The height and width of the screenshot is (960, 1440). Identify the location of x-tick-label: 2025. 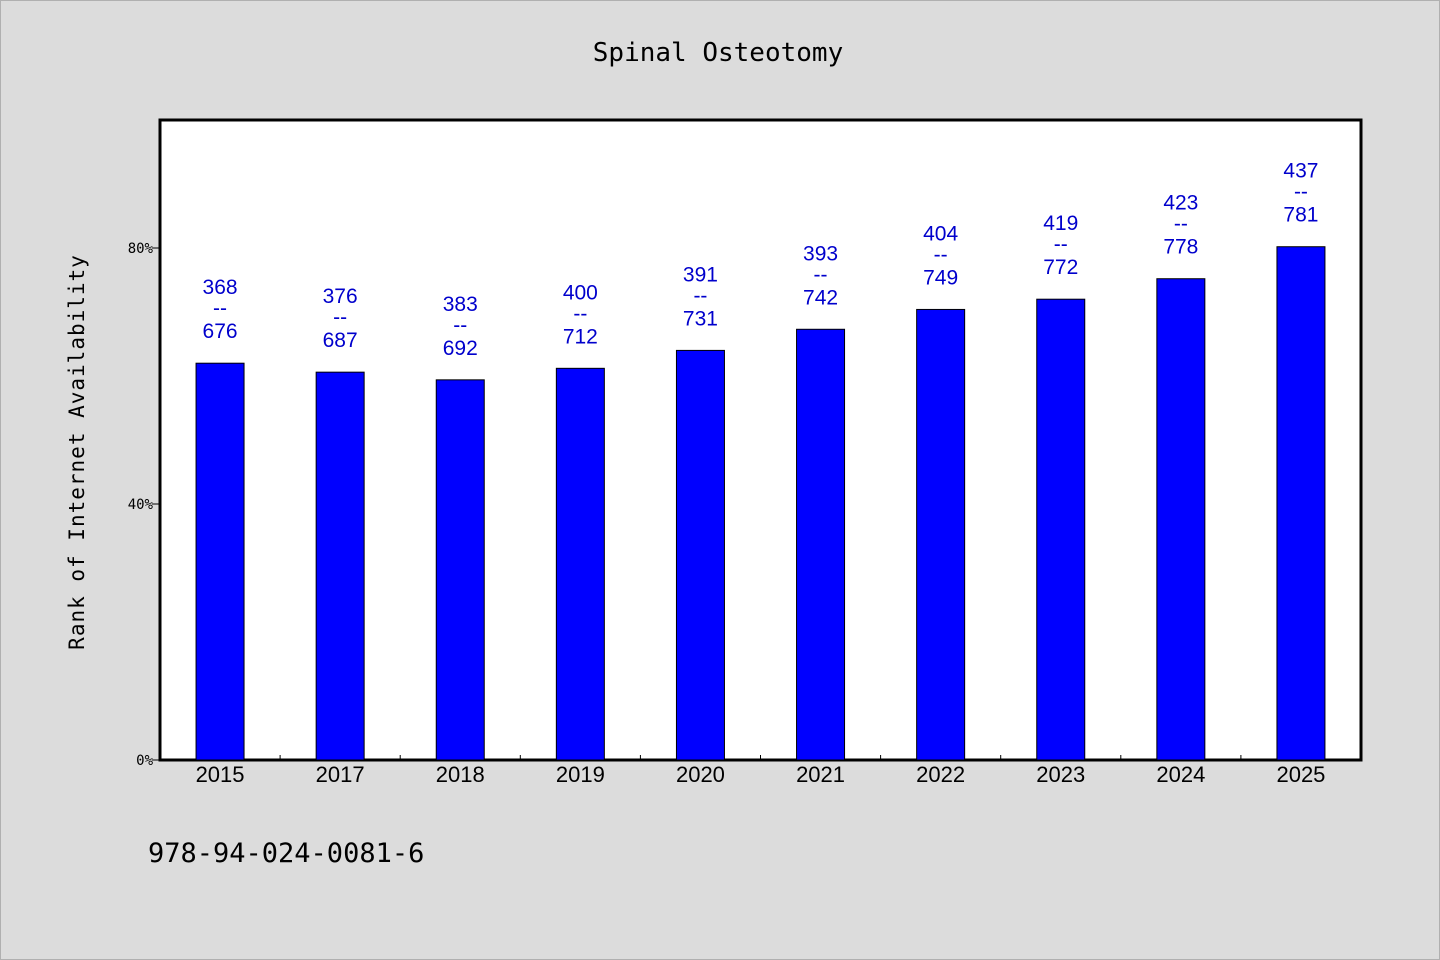
(1300, 774).